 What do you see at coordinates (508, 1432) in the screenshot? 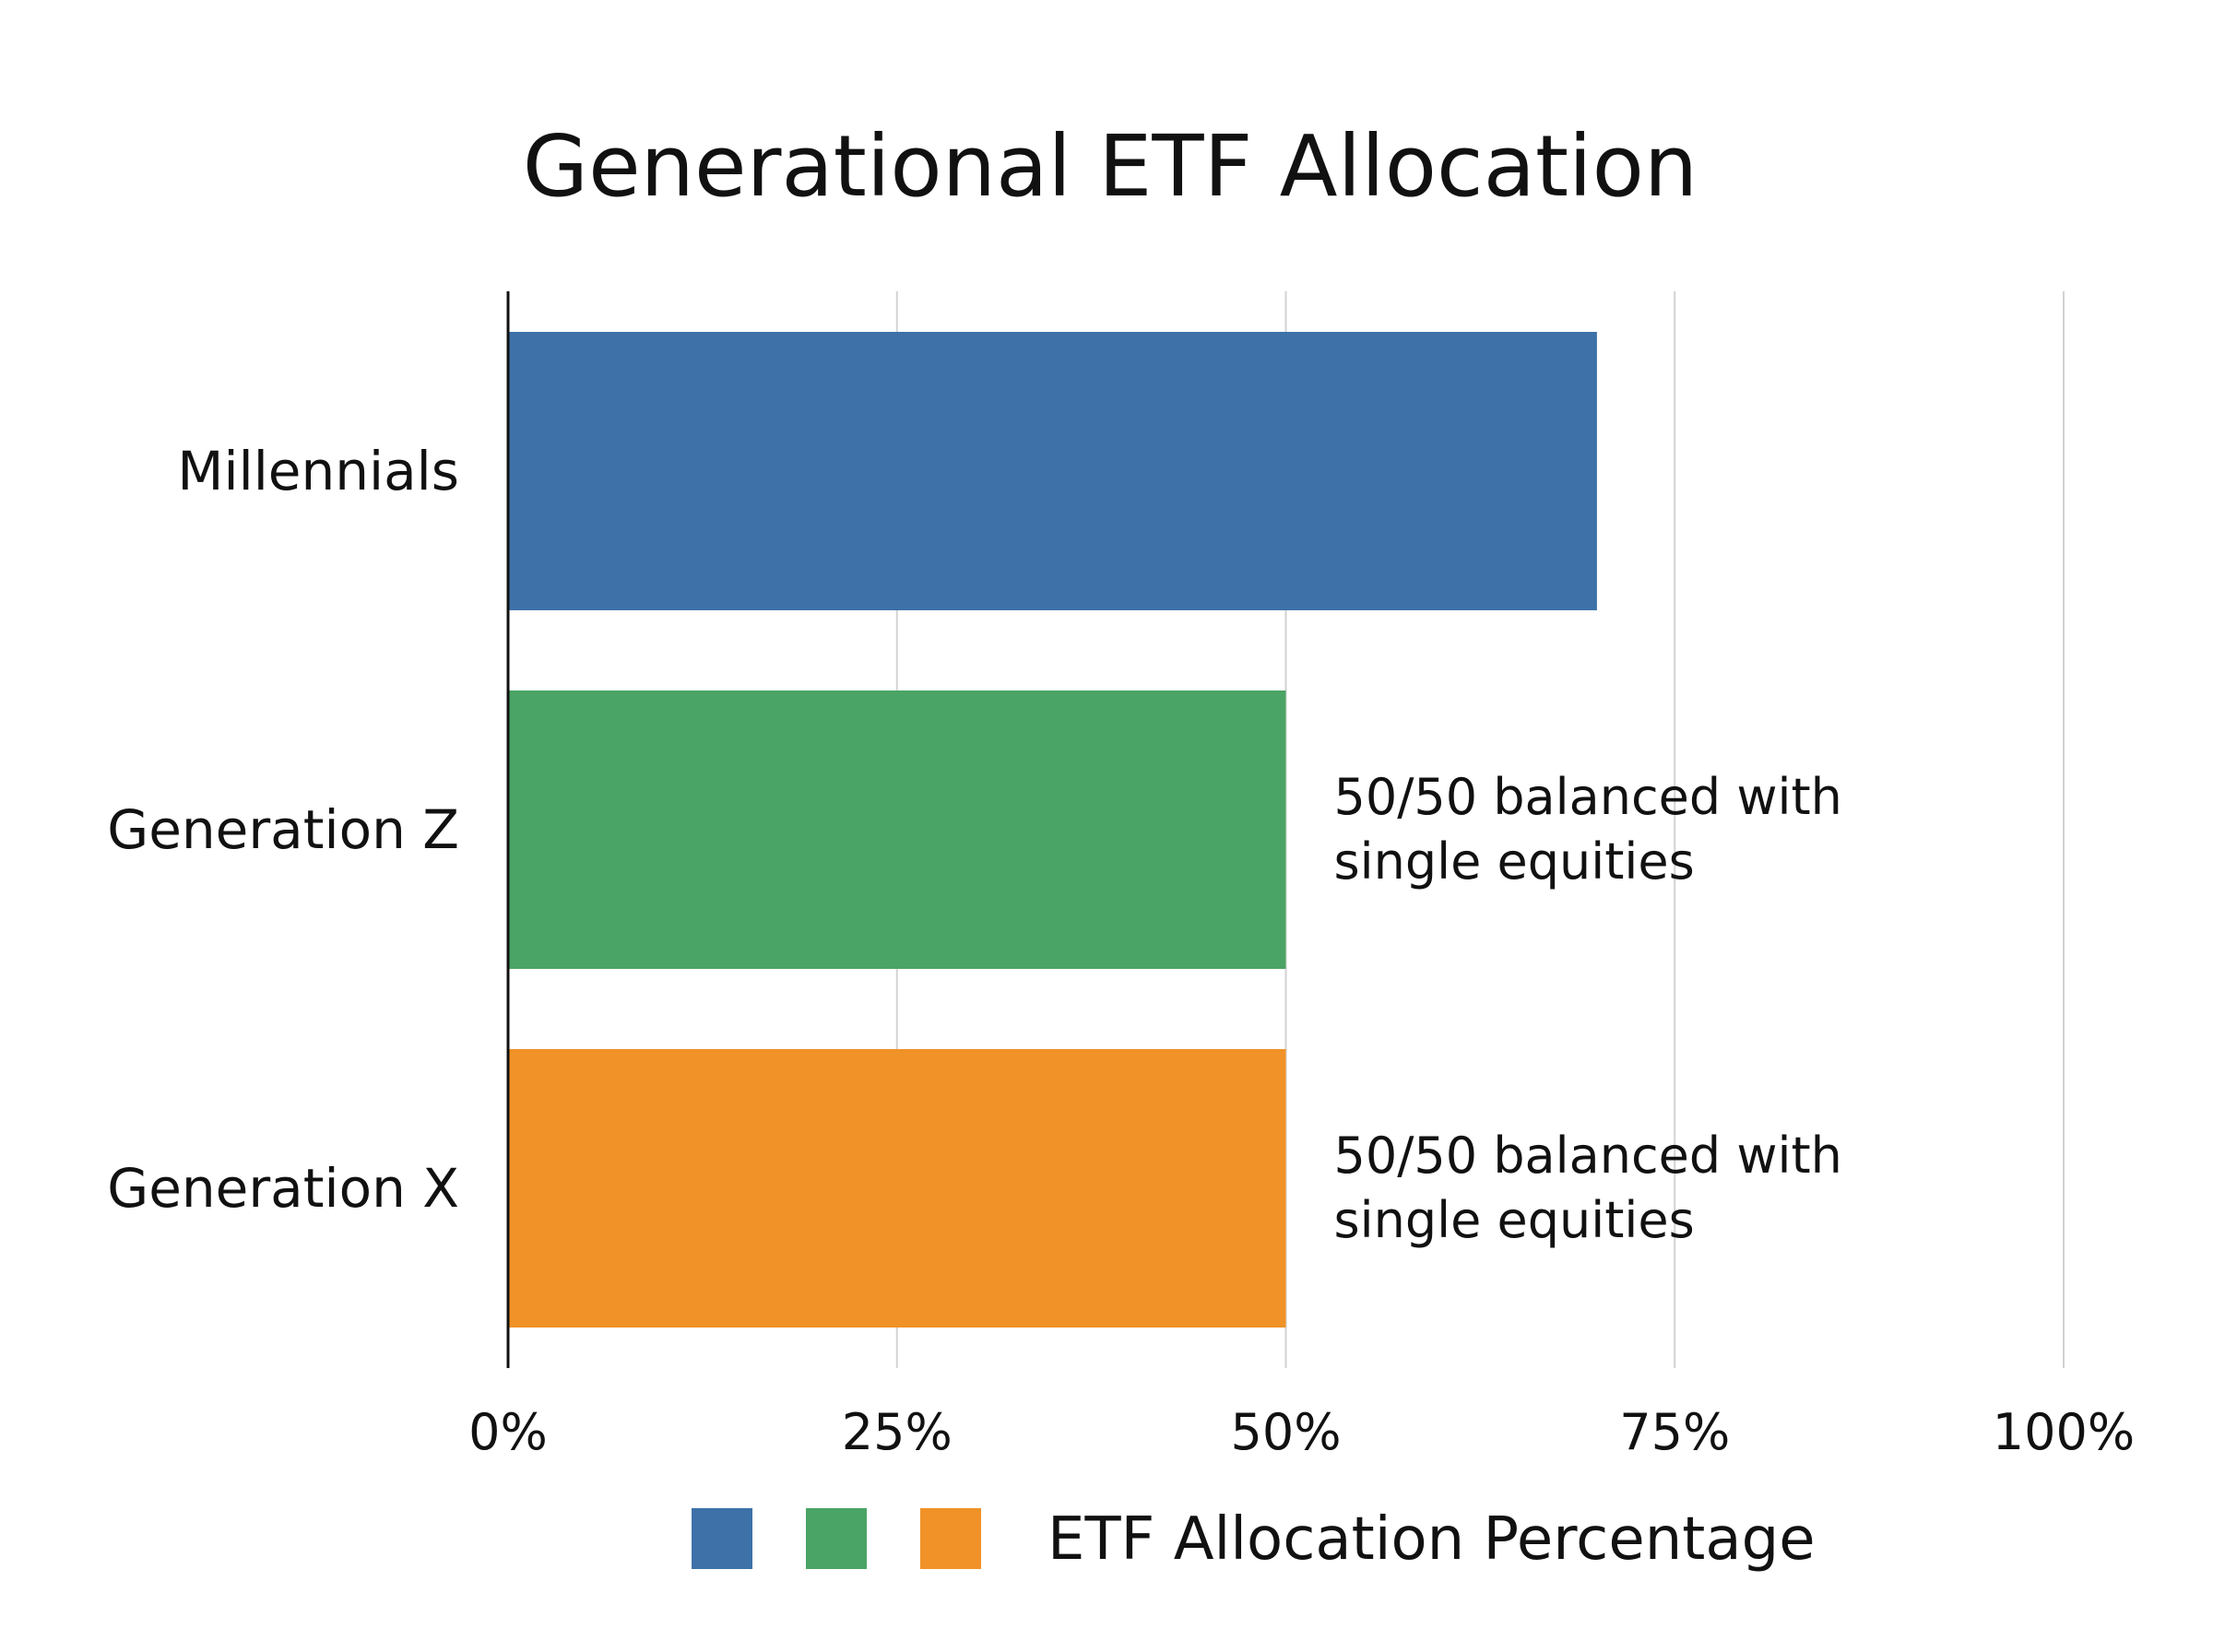
I see `x-tick-label: 0%` at bounding box center [508, 1432].